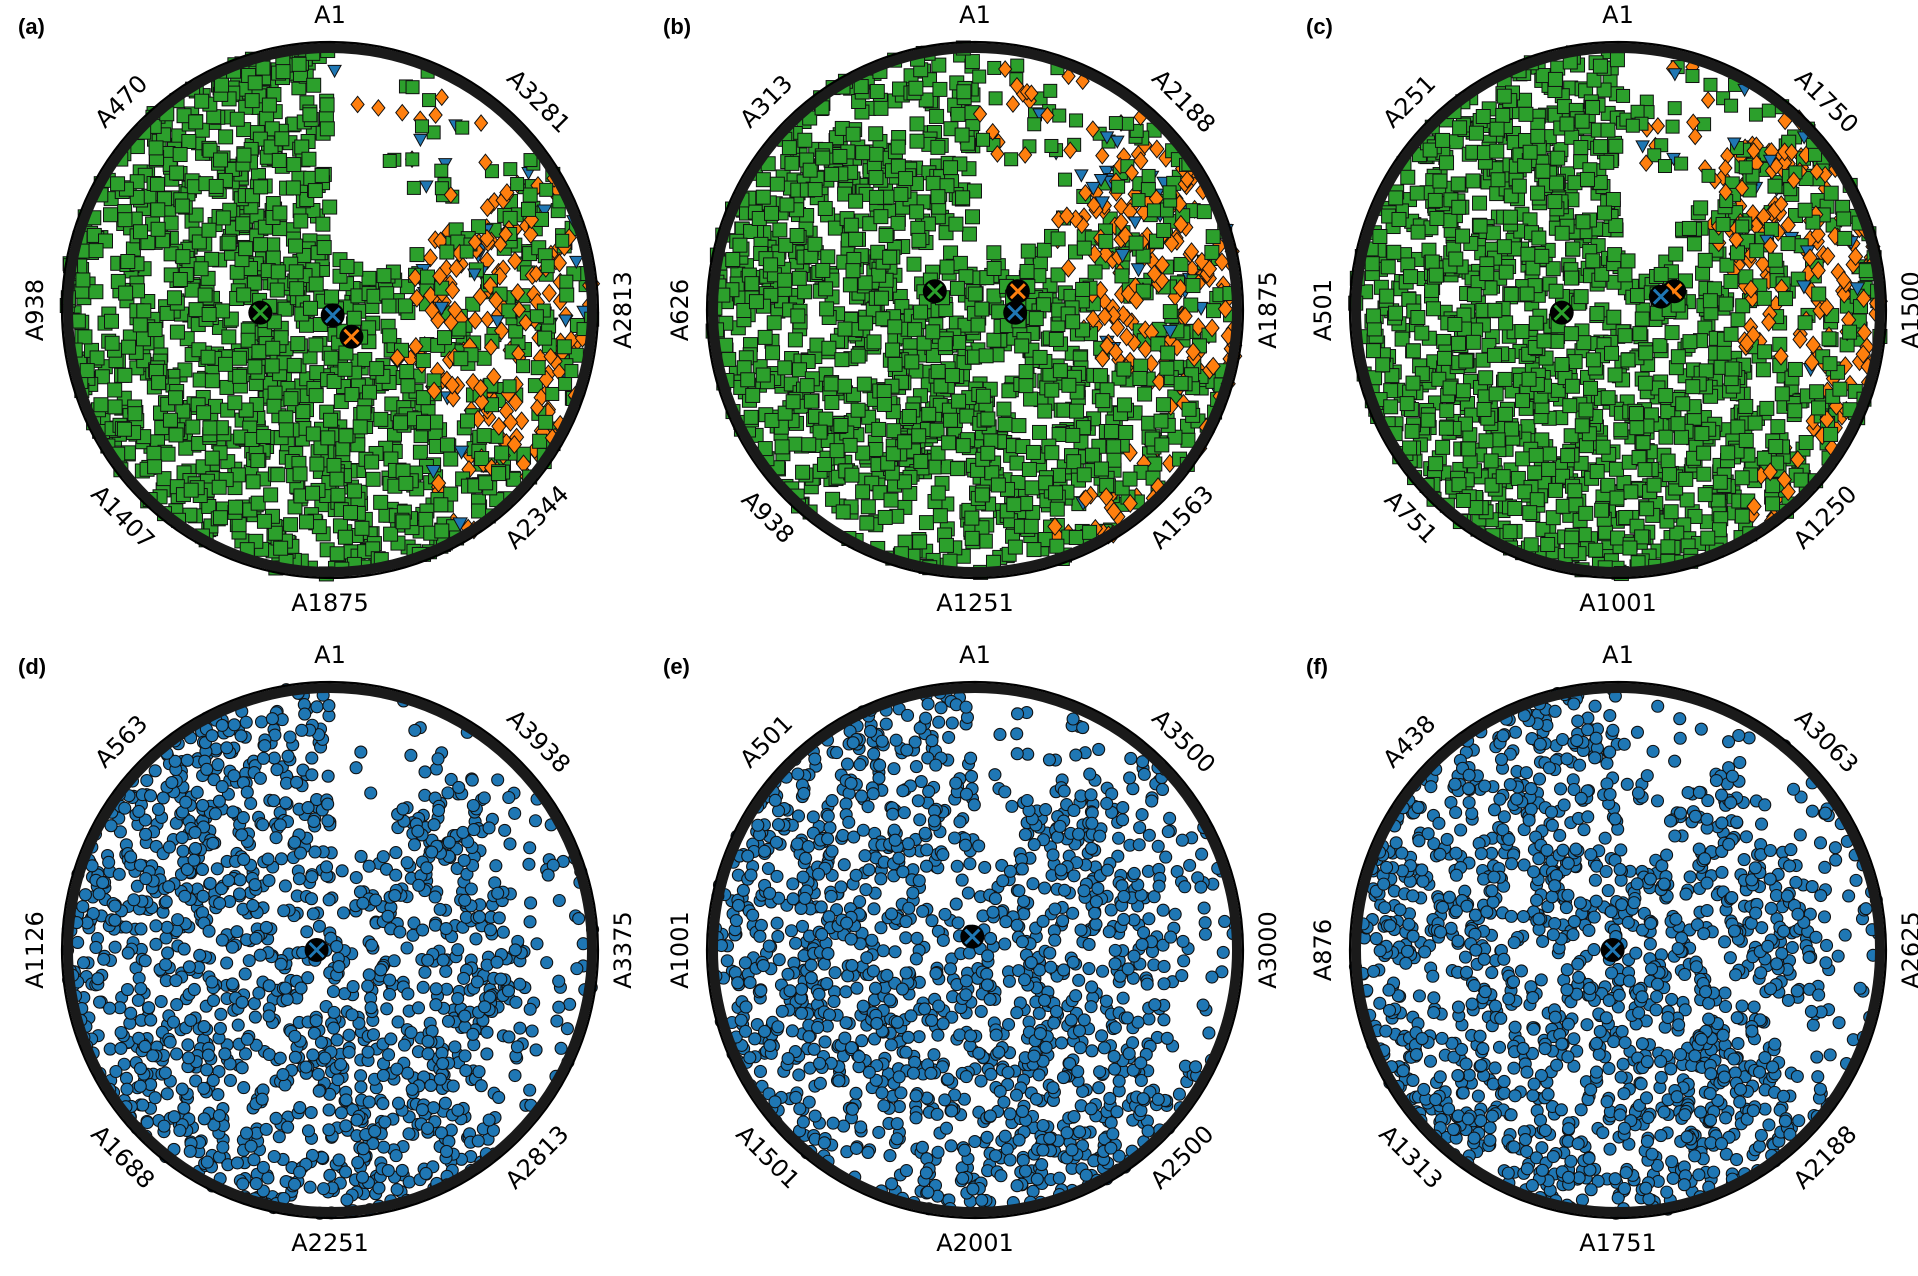 The image size is (1918, 1276). I want to click on rim-band, so click(975, 310).